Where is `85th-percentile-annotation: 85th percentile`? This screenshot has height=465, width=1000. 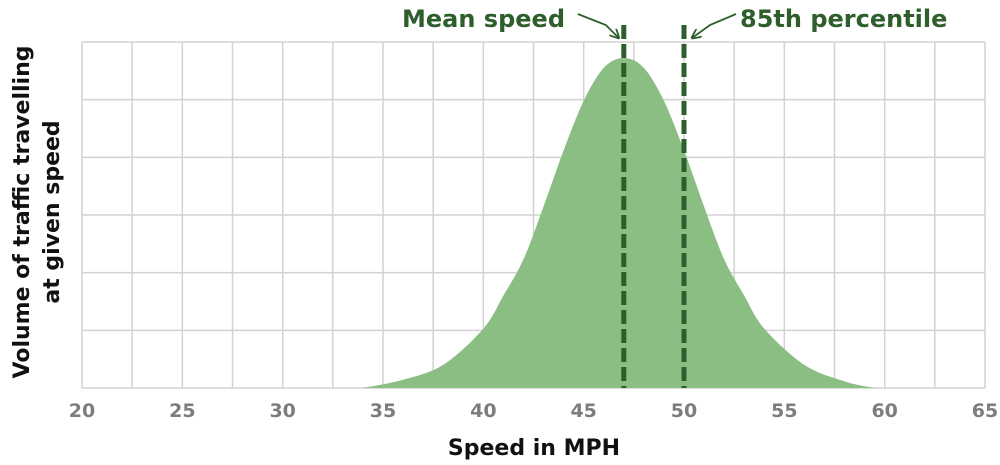 85th-percentile-annotation: 85th percentile is located at coordinates (843, 19).